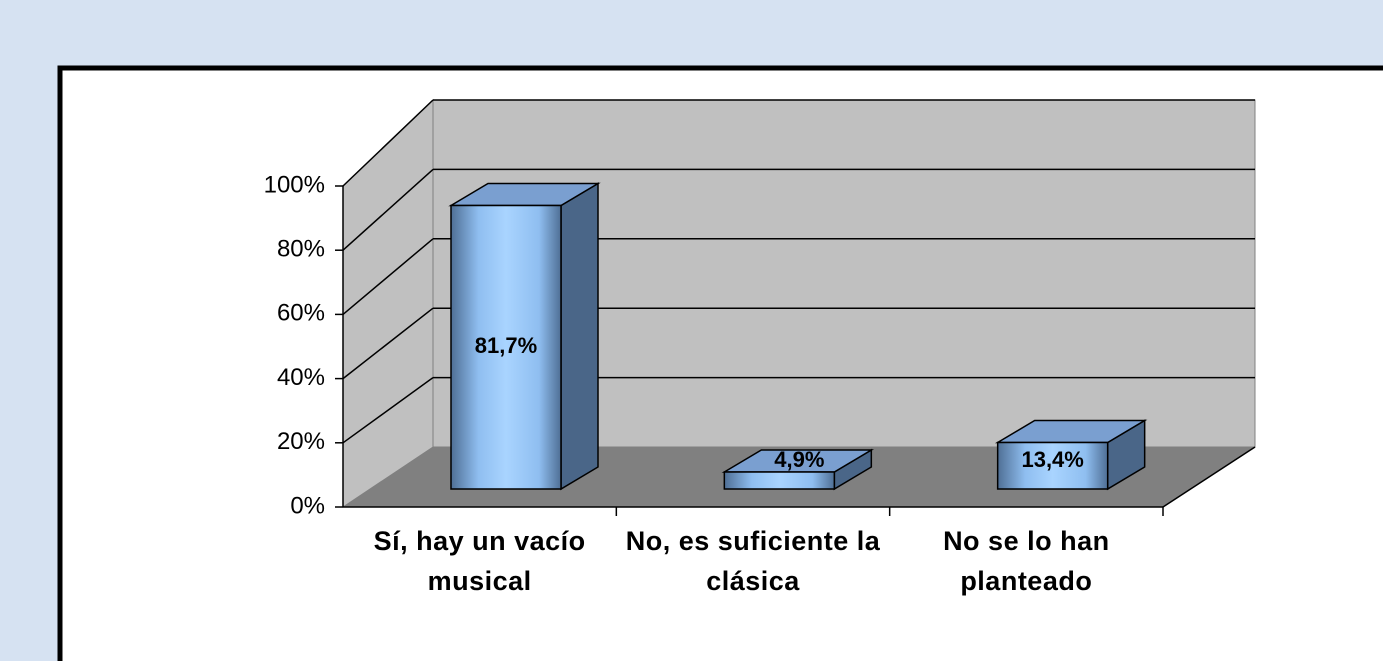 This screenshot has height=661, width=1383. Describe the element at coordinates (579, 336) in the screenshot. I see `bar-side` at that location.